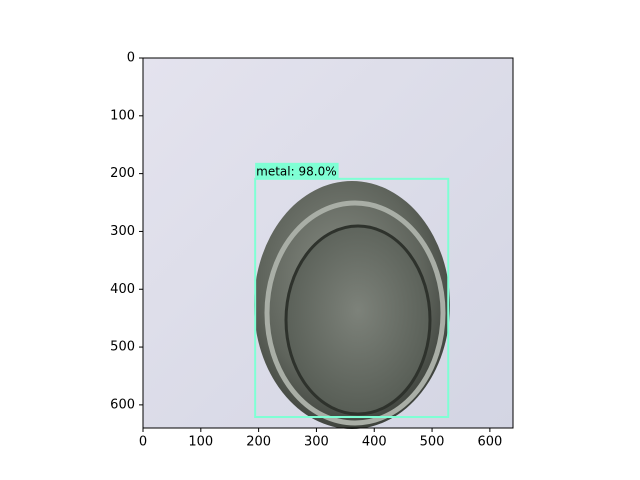 This screenshot has height=480, width=640. I want to click on y-tick-label: 100, so click(122, 115).